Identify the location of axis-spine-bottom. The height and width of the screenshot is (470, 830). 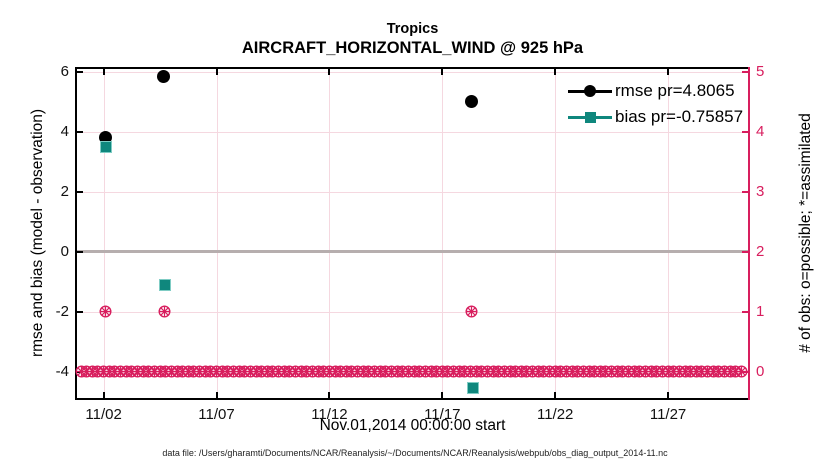
(412, 399).